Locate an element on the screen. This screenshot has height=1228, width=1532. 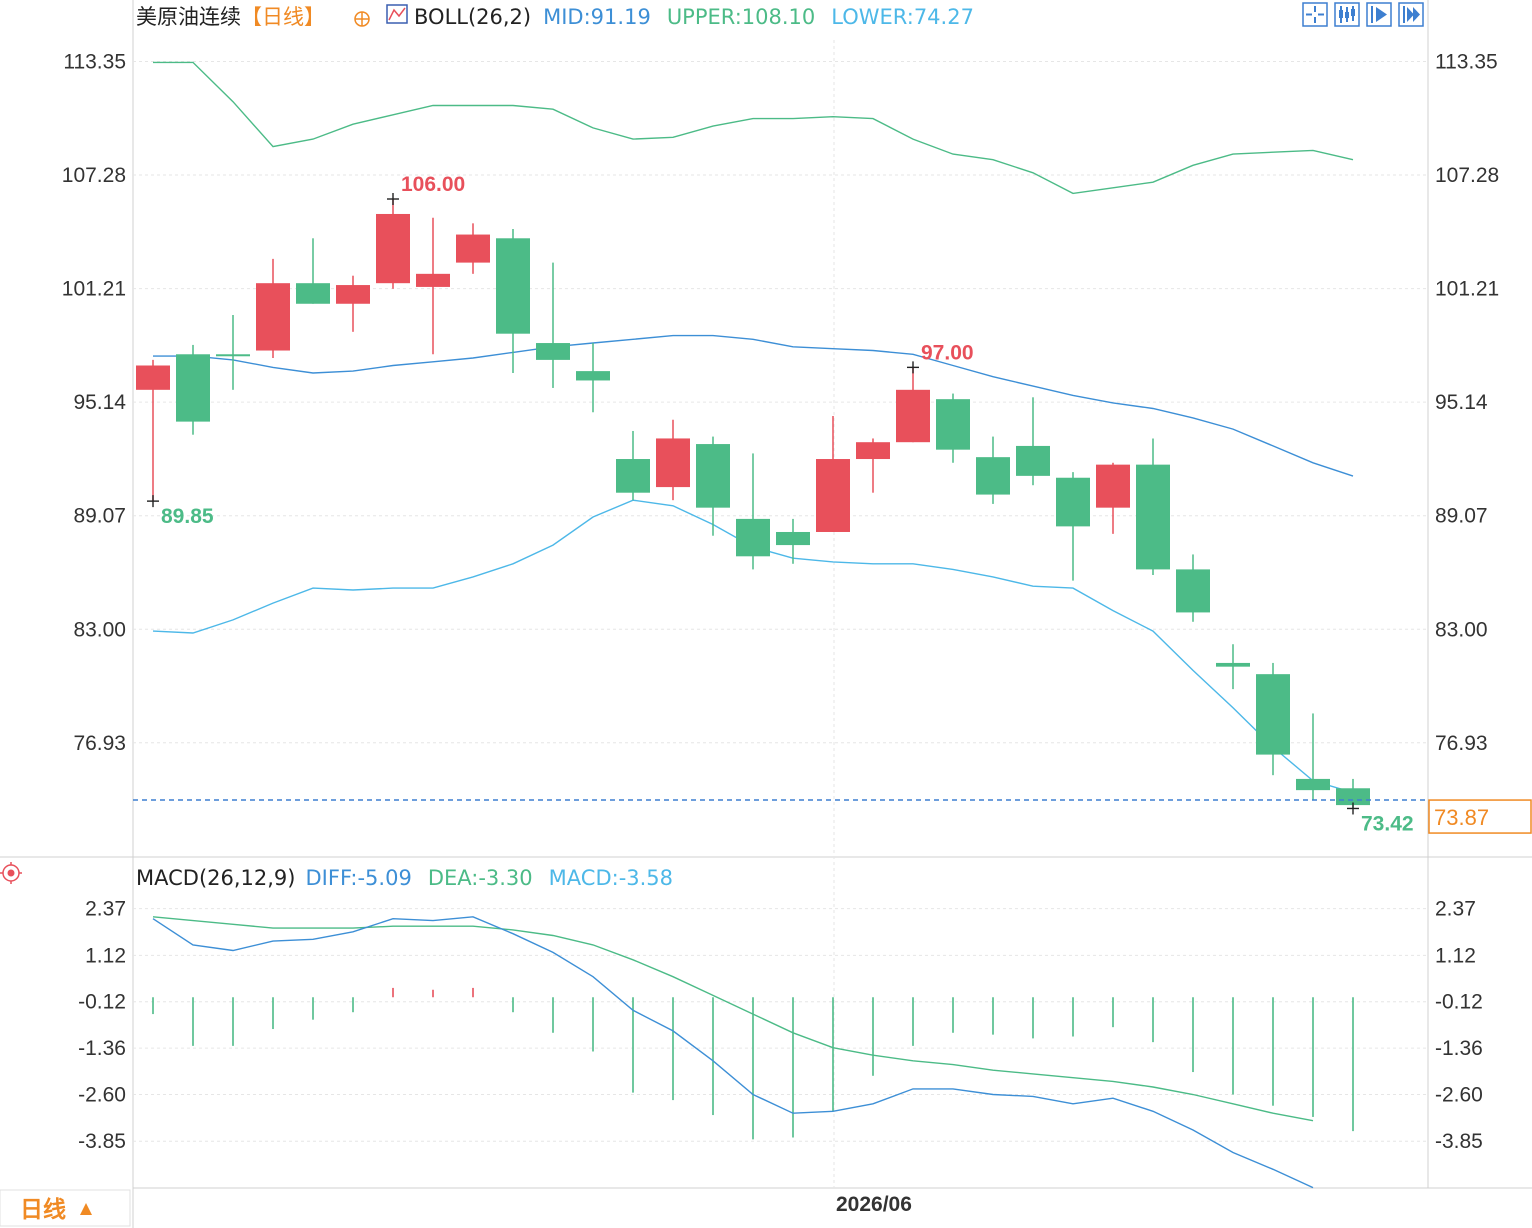
boll-lower-value: LOWER:74.27 is located at coordinates (902, 17).